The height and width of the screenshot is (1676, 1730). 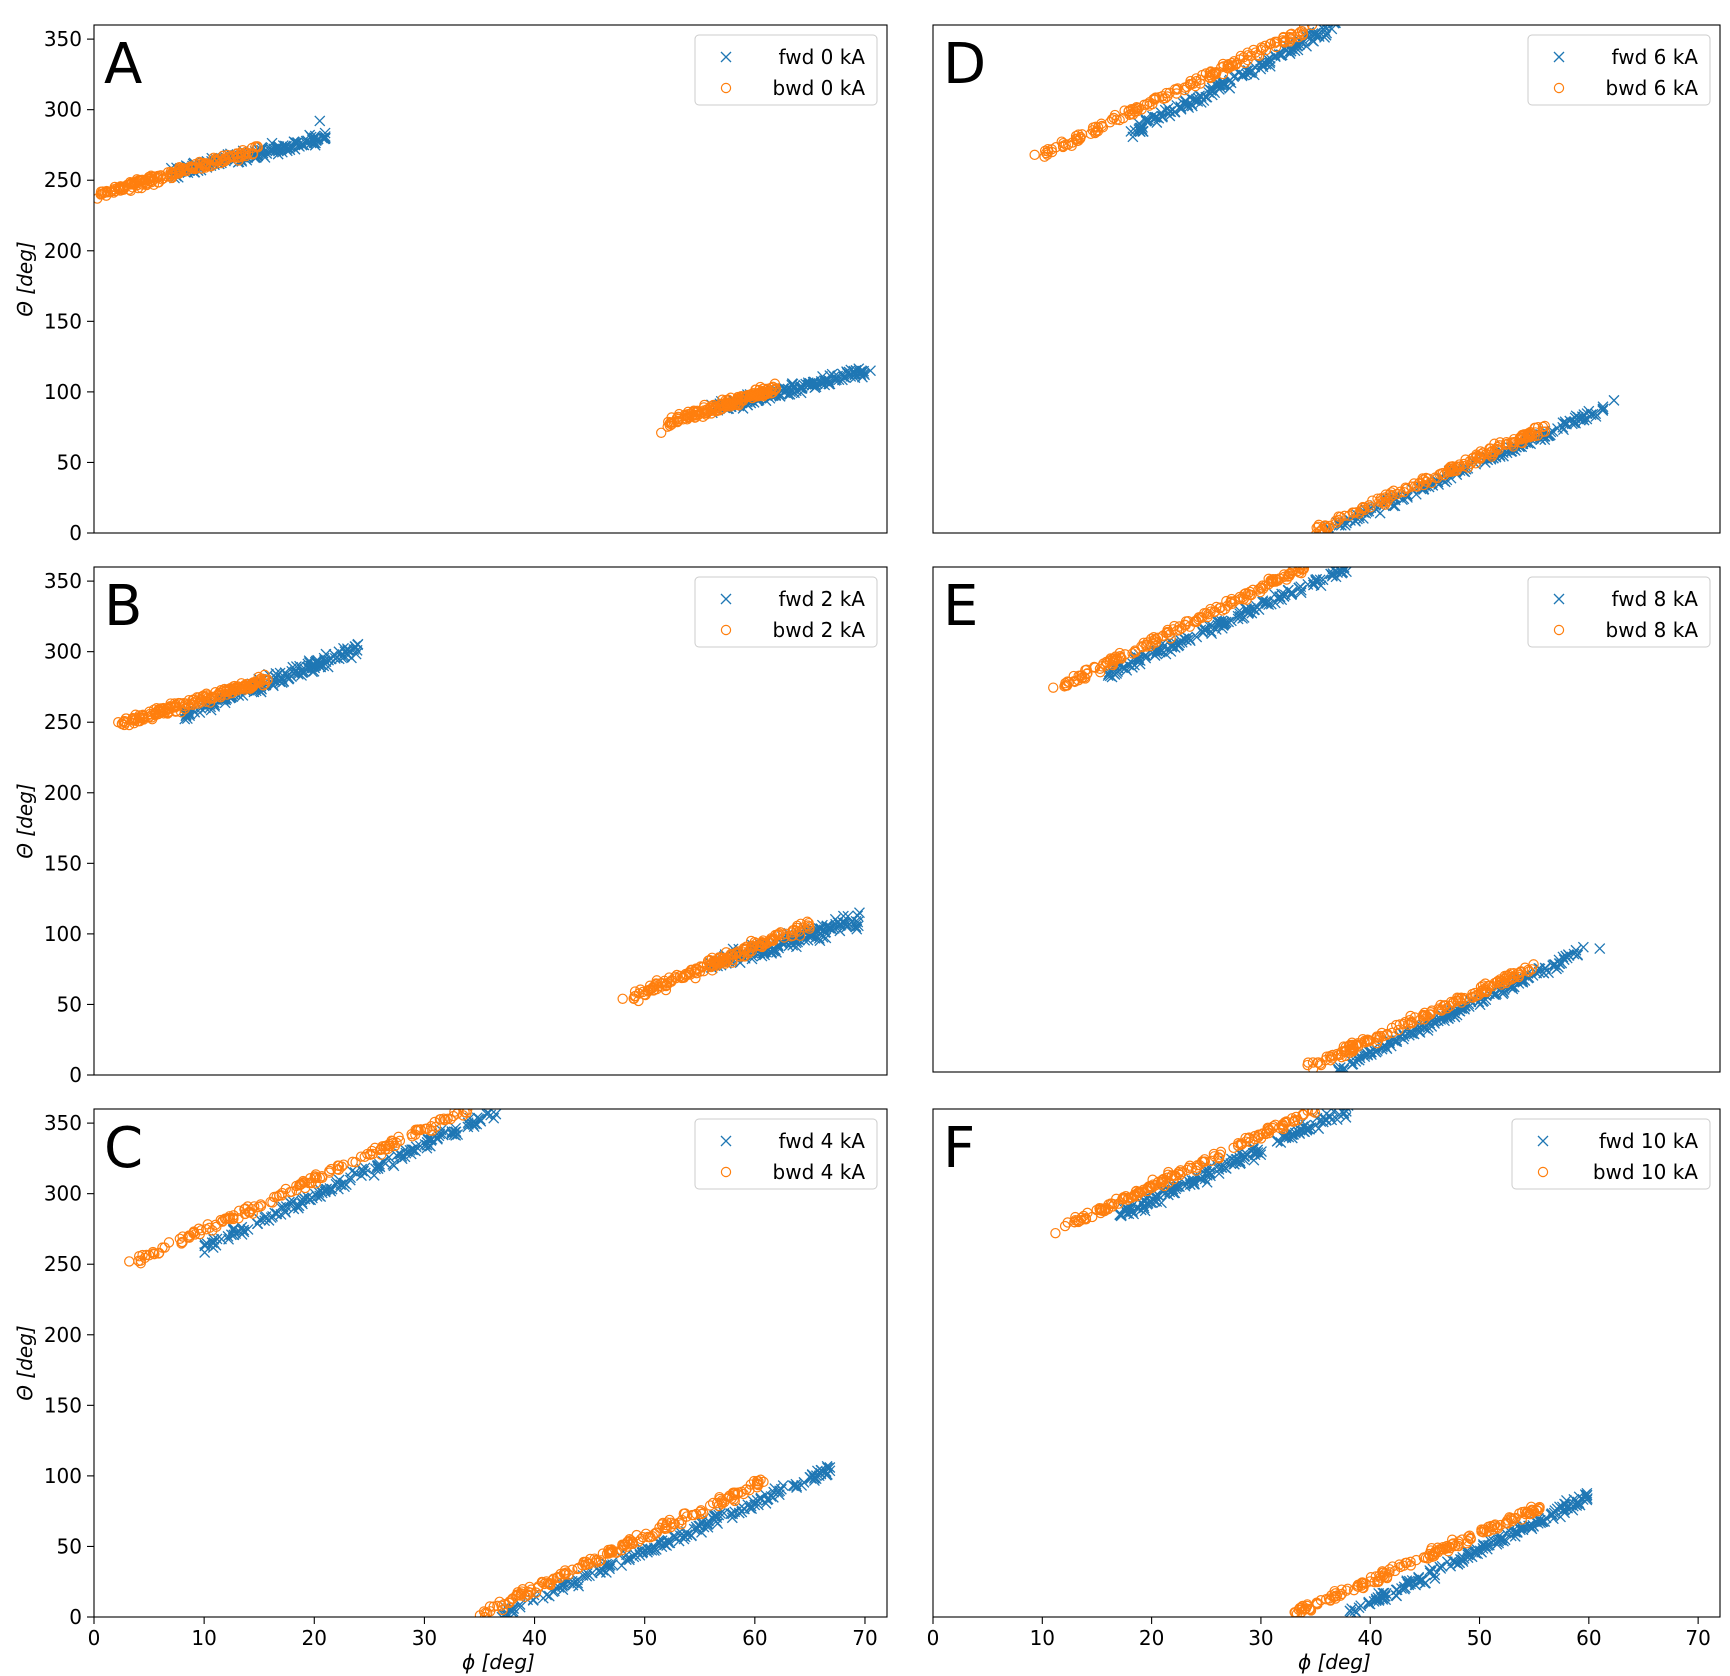 What do you see at coordinates (63, 321) in the screenshot?
I see `y-tick-label: 150` at bounding box center [63, 321].